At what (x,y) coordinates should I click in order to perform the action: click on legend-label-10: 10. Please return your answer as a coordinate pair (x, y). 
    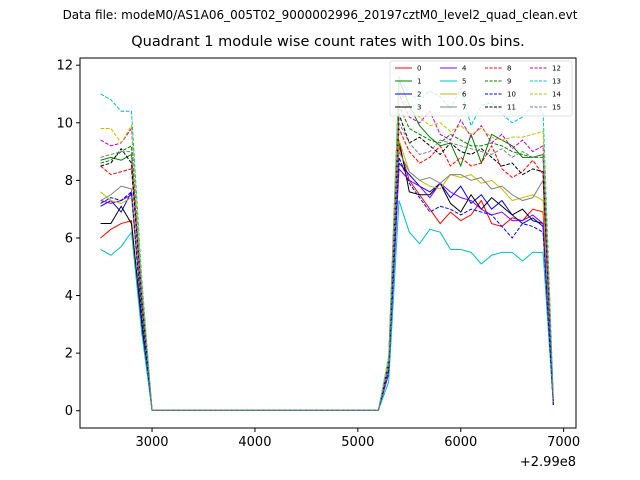
    Looking at the image, I should click on (511, 95).